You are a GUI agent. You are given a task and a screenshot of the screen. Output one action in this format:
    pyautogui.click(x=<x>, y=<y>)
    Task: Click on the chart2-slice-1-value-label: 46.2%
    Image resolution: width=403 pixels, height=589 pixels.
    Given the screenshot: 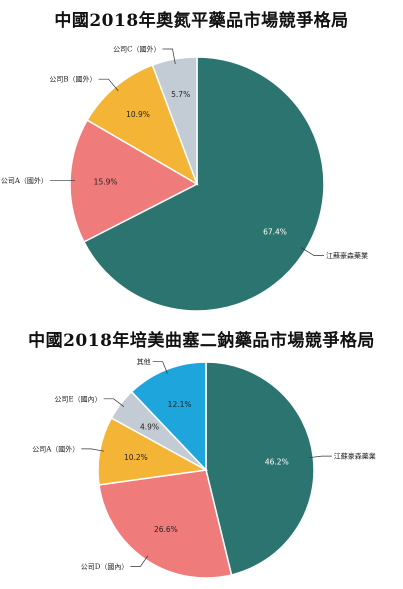 What is the action you would take?
    pyautogui.click(x=277, y=462)
    